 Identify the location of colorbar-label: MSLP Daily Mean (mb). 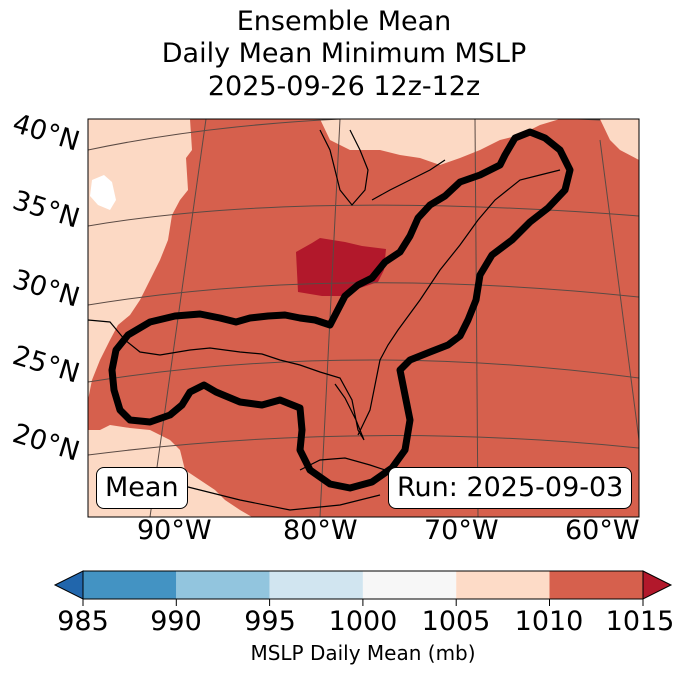
(363, 653).